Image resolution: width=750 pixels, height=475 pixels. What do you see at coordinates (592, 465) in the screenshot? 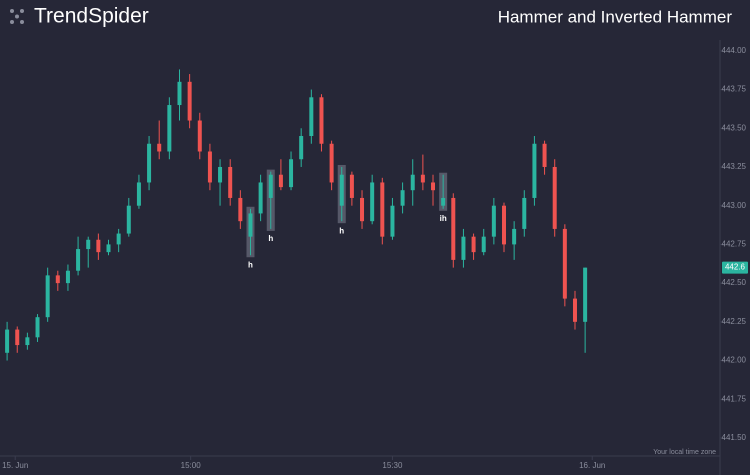
I see `x-tick-label: 16. Jun` at bounding box center [592, 465].